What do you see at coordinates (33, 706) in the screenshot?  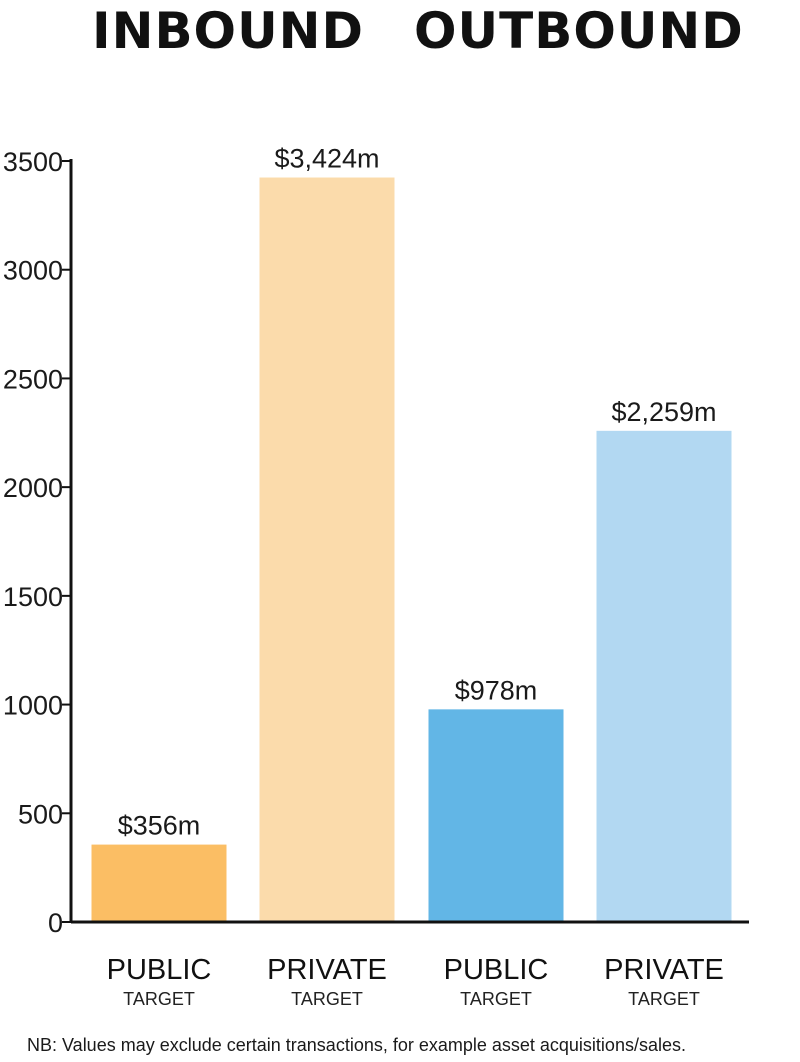 I see `y-tick-label: 1000` at bounding box center [33, 706].